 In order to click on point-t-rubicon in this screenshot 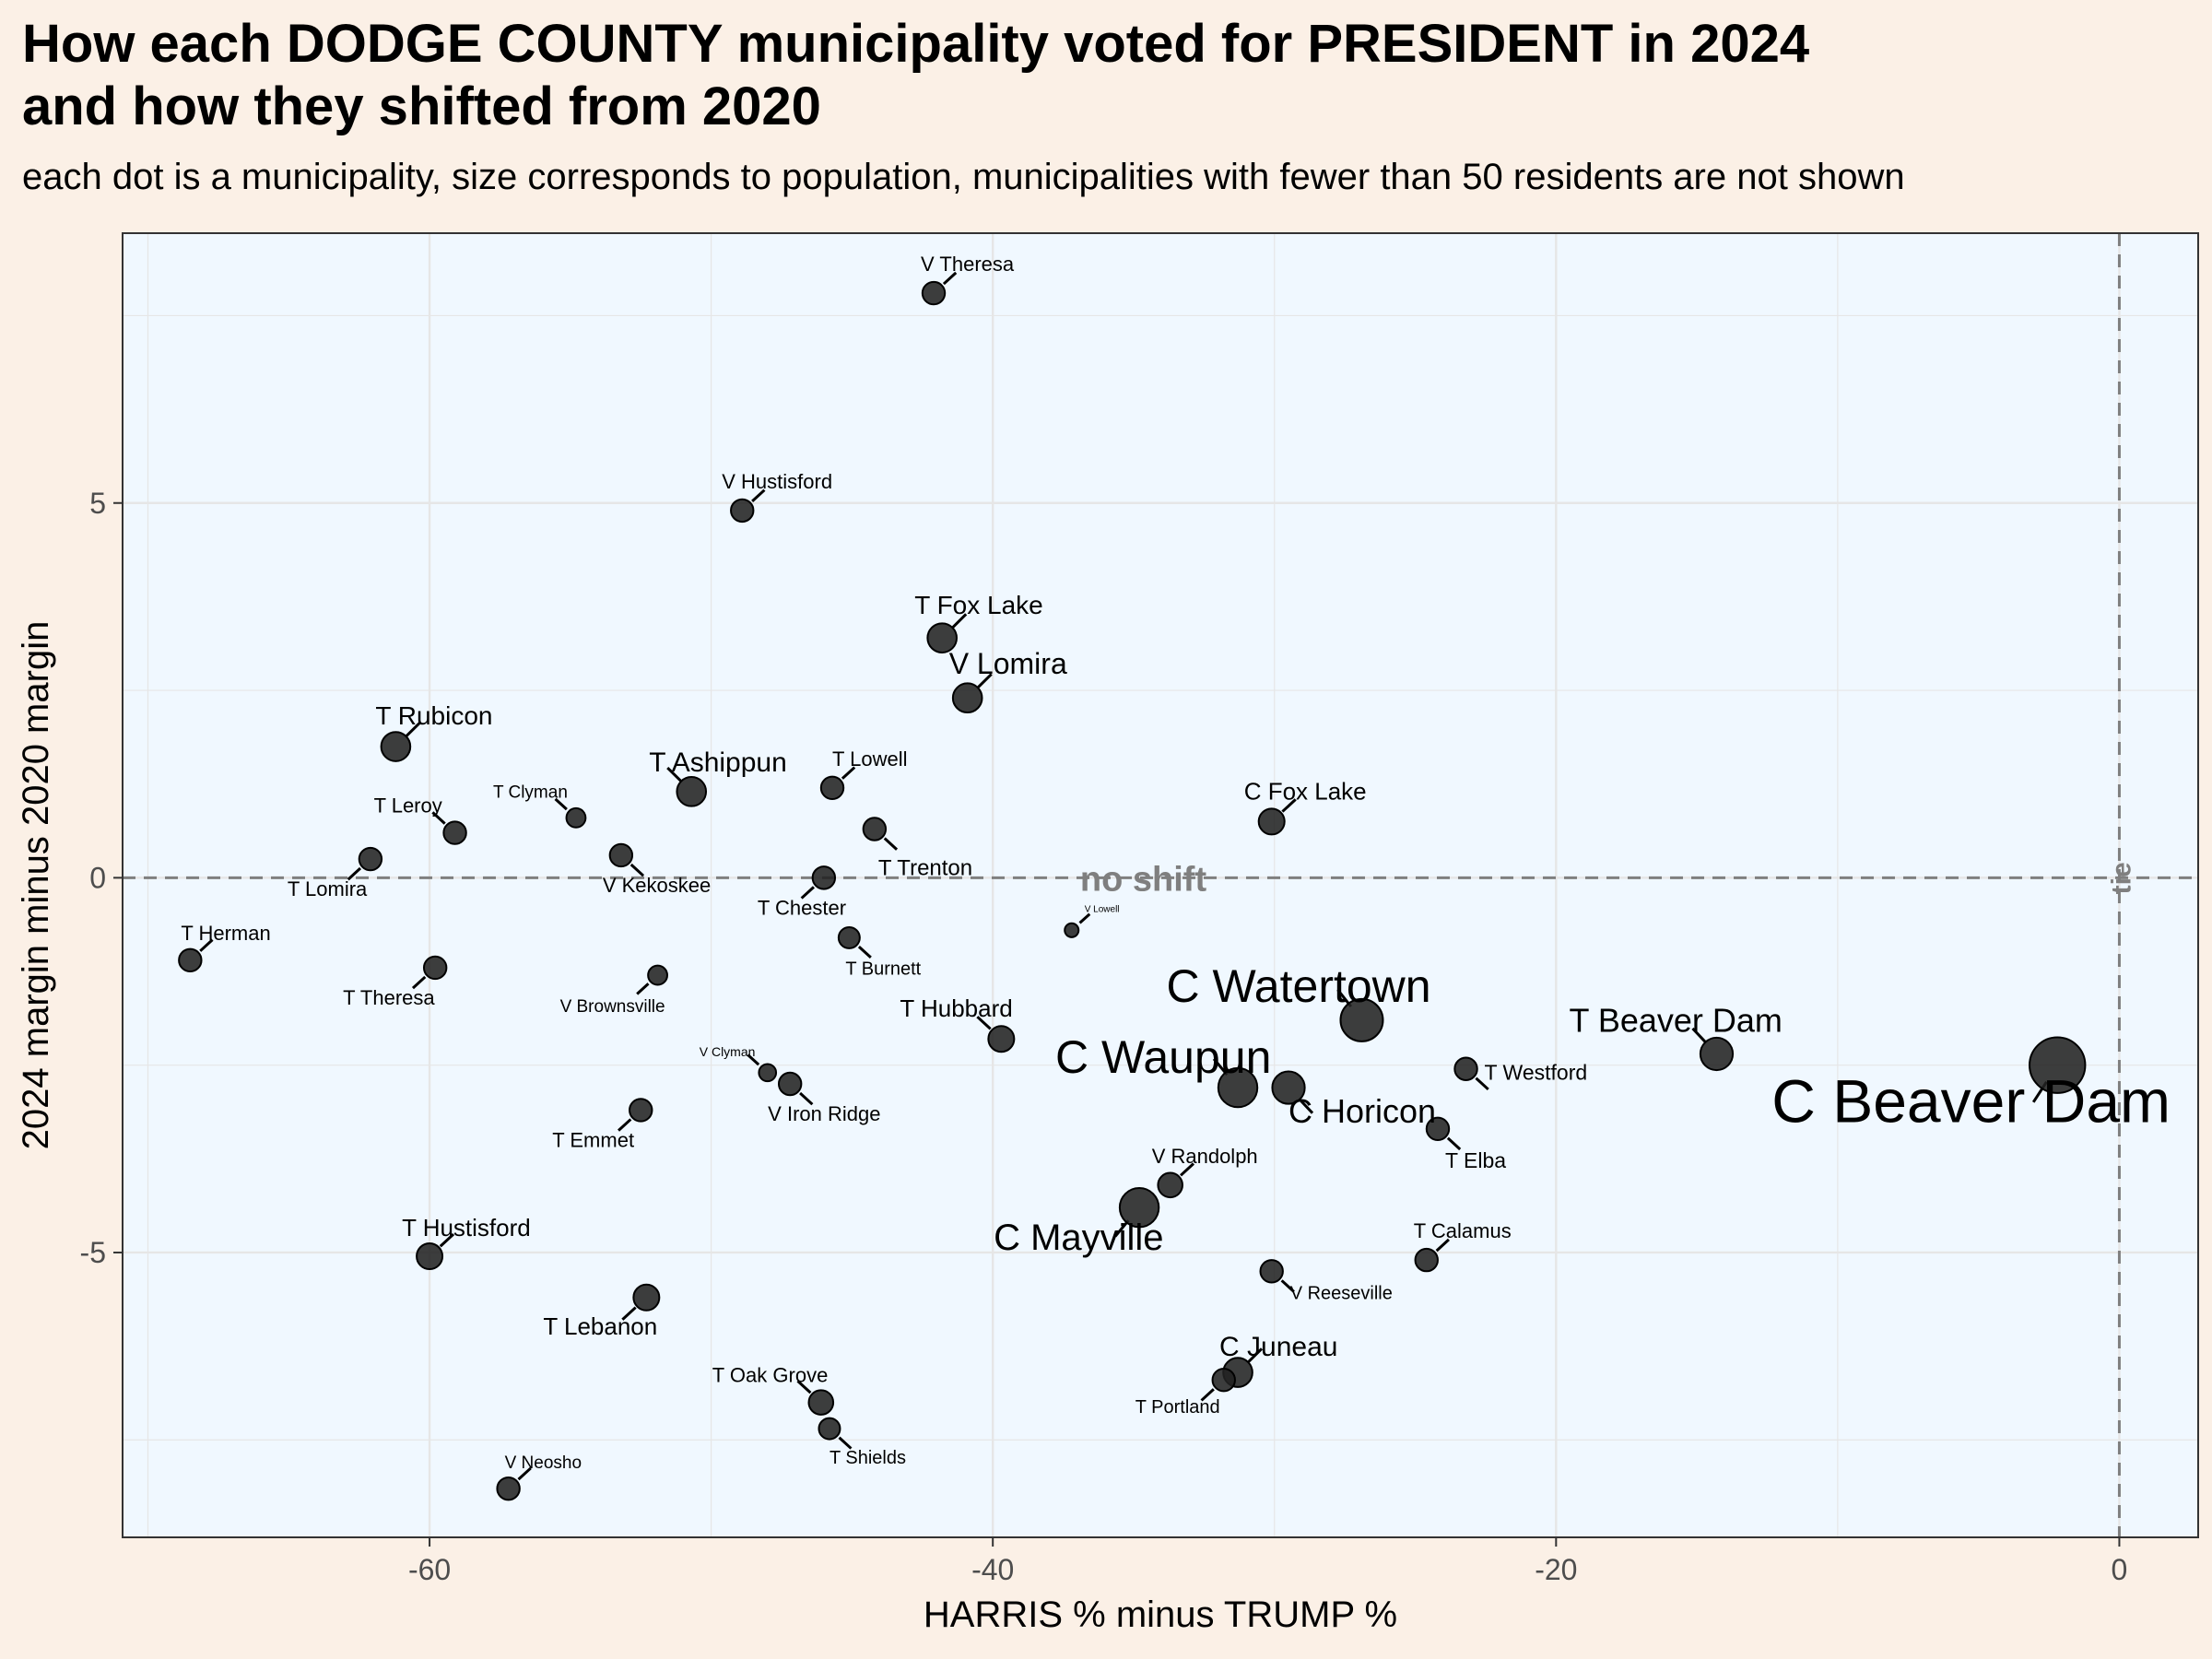, I will do `click(396, 746)`.